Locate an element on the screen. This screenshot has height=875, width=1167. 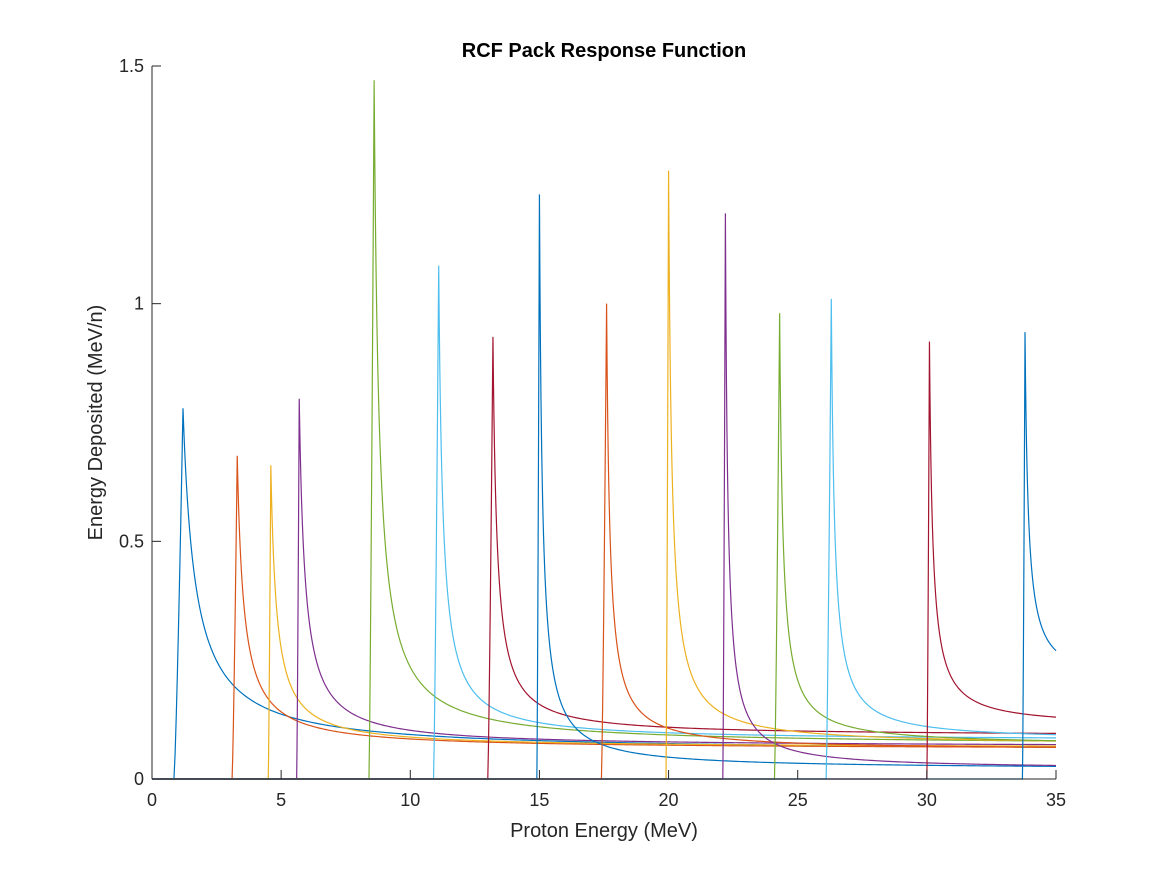
x-tick-label: 5 is located at coordinates (281, 800).